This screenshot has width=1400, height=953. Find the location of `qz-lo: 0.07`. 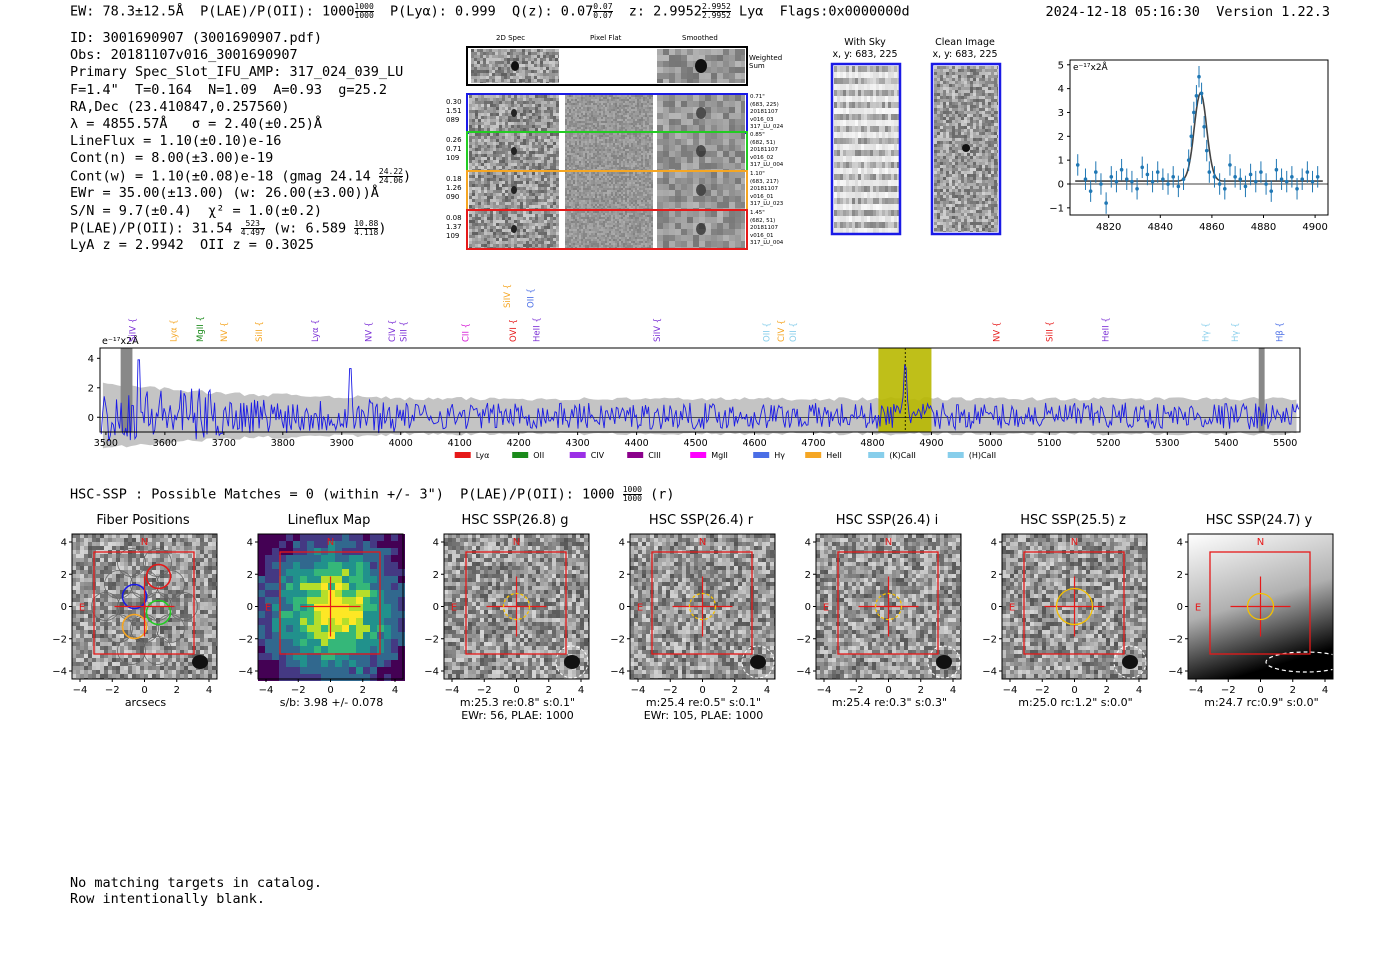

qz-lo: 0.07 is located at coordinates (603, 15).